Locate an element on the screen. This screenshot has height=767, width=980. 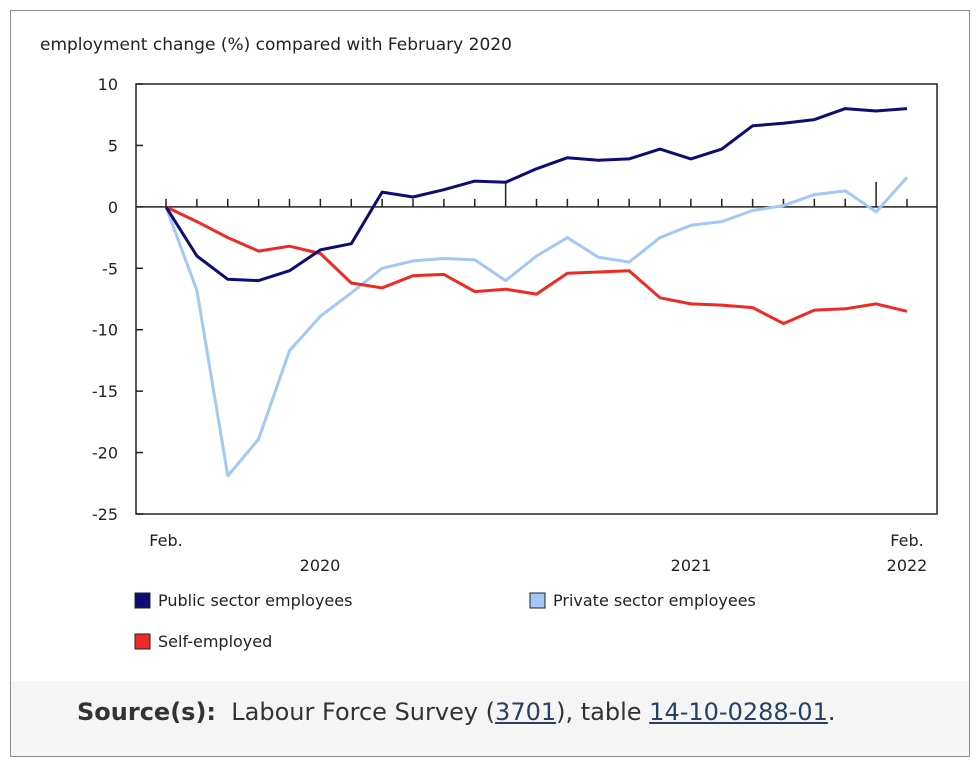
legend-label: Private sector employees is located at coordinates (654, 600).